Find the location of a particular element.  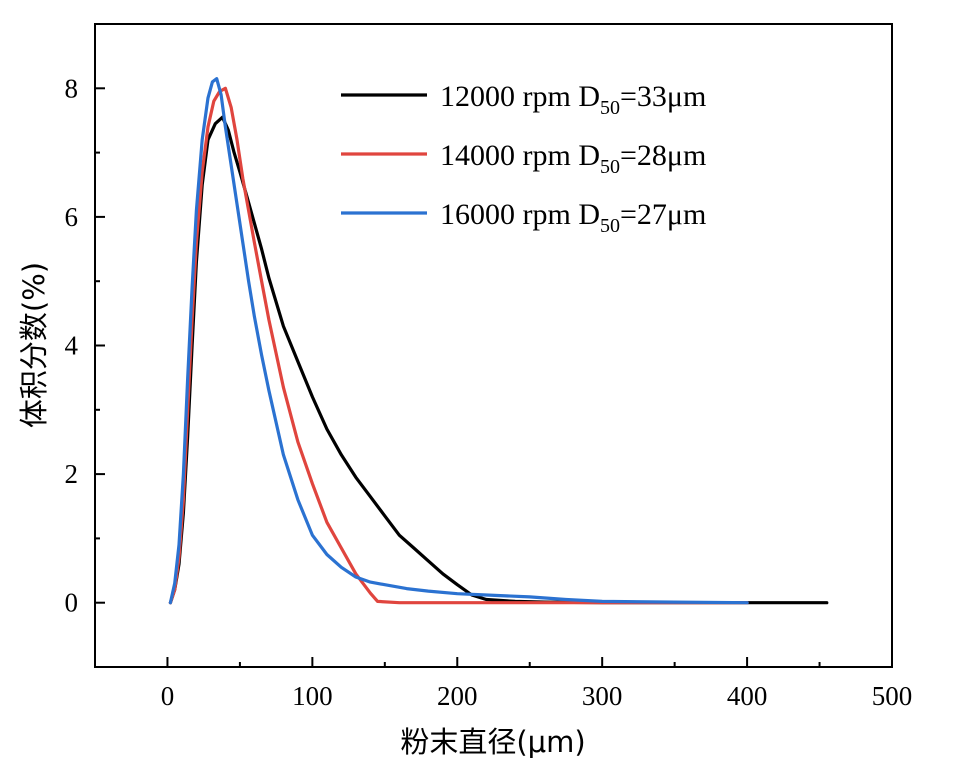

x-tick-label: 200 is located at coordinates (457, 696).